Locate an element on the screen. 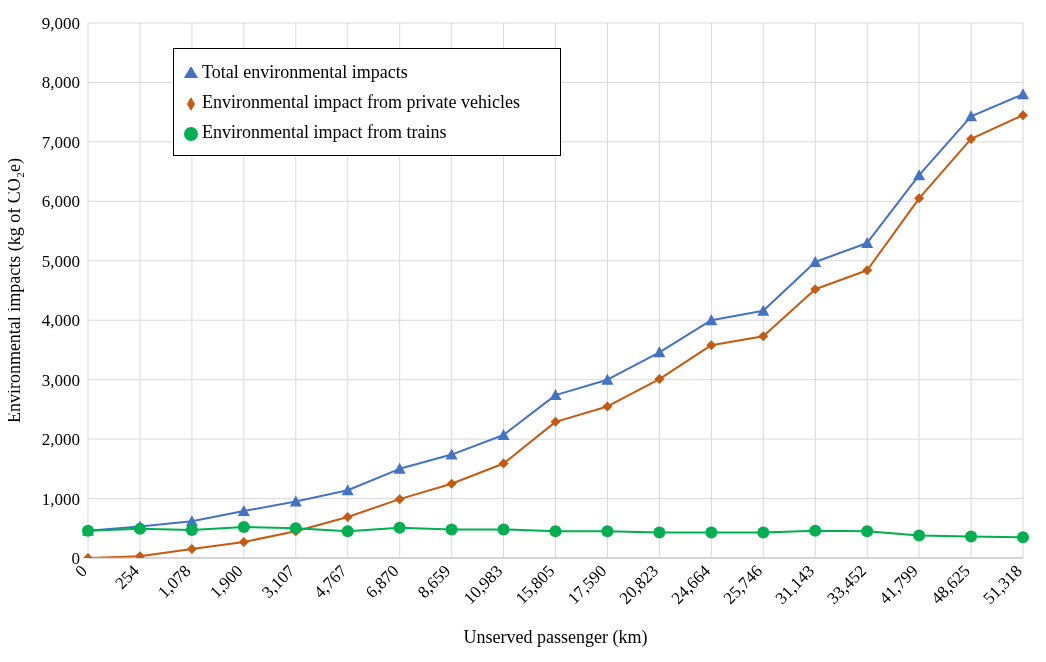  x-axis-title: Unserved passenger (km) is located at coordinates (555, 637).